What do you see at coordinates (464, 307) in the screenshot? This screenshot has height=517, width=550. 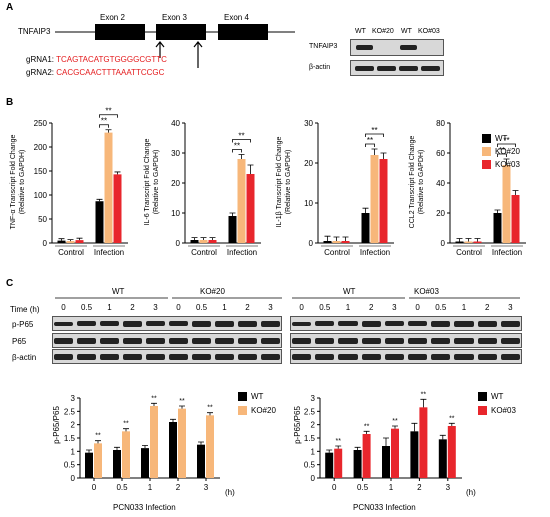 I see `time-label-1-7: 1` at bounding box center [464, 307].